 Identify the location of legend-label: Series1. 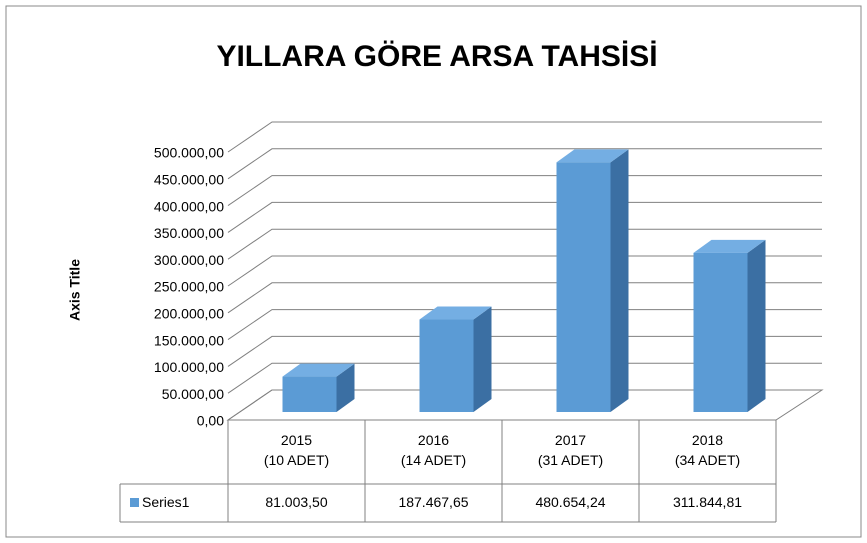
(166, 502).